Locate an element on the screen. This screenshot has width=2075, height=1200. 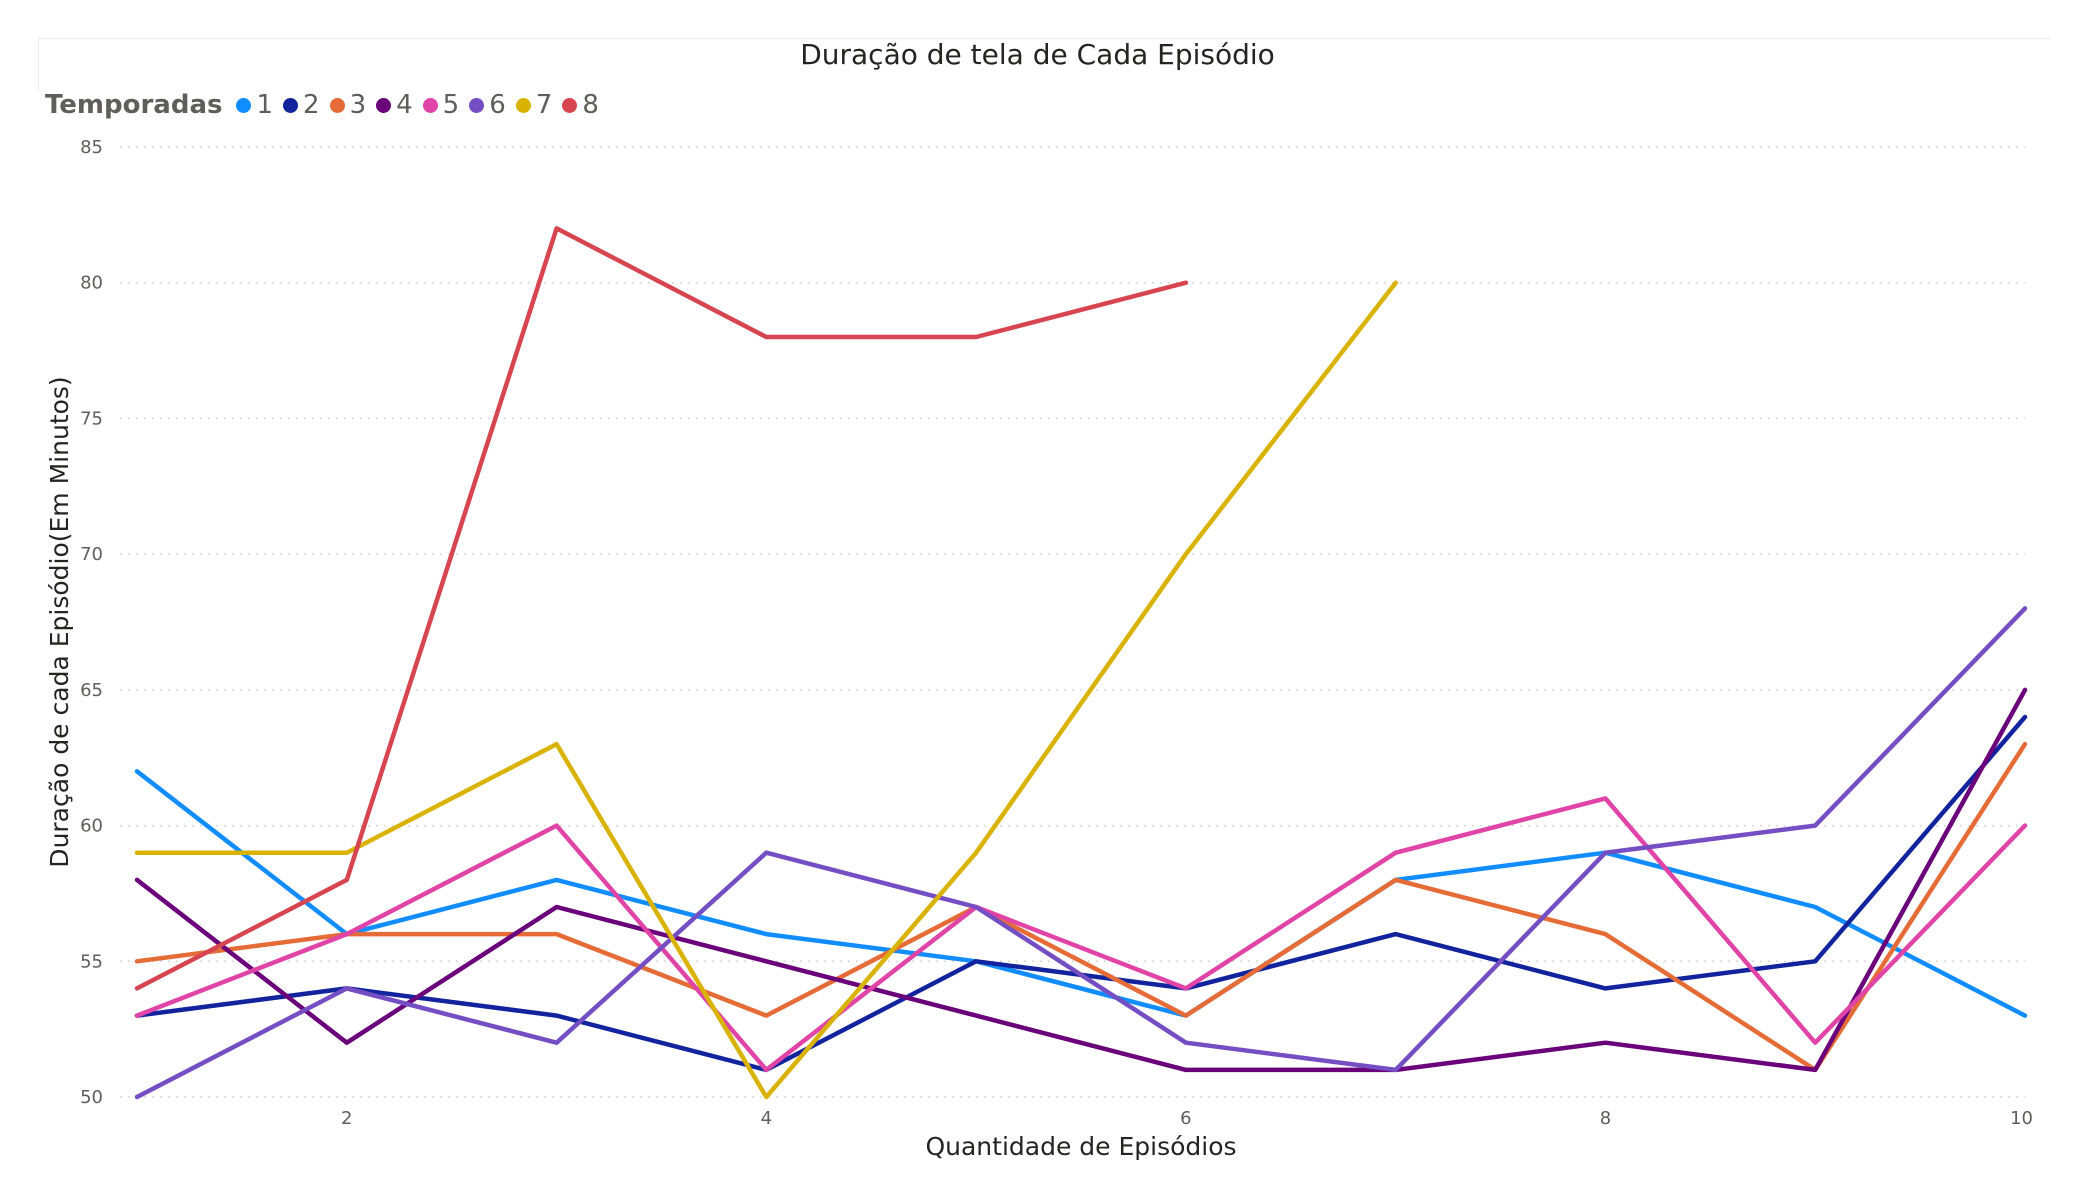
legend-item-3: 3 is located at coordinates (348, 105).